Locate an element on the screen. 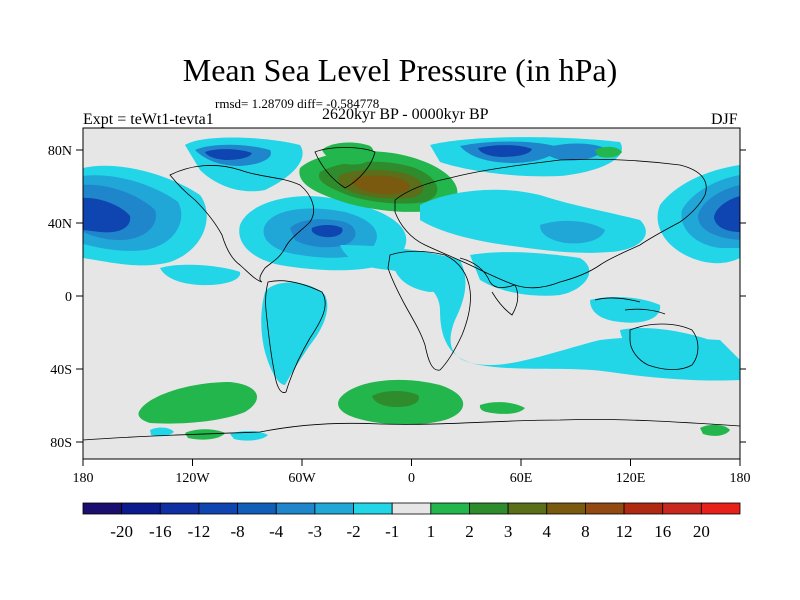 The width and height of the screenshot is (800, 600). lon-label-180e: 180 is located at coordinates (740, 478).